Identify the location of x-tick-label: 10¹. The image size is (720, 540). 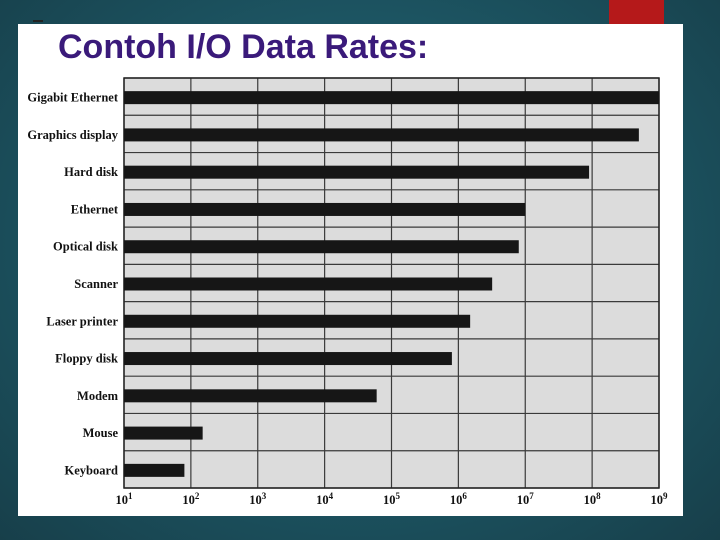
(125, 499).